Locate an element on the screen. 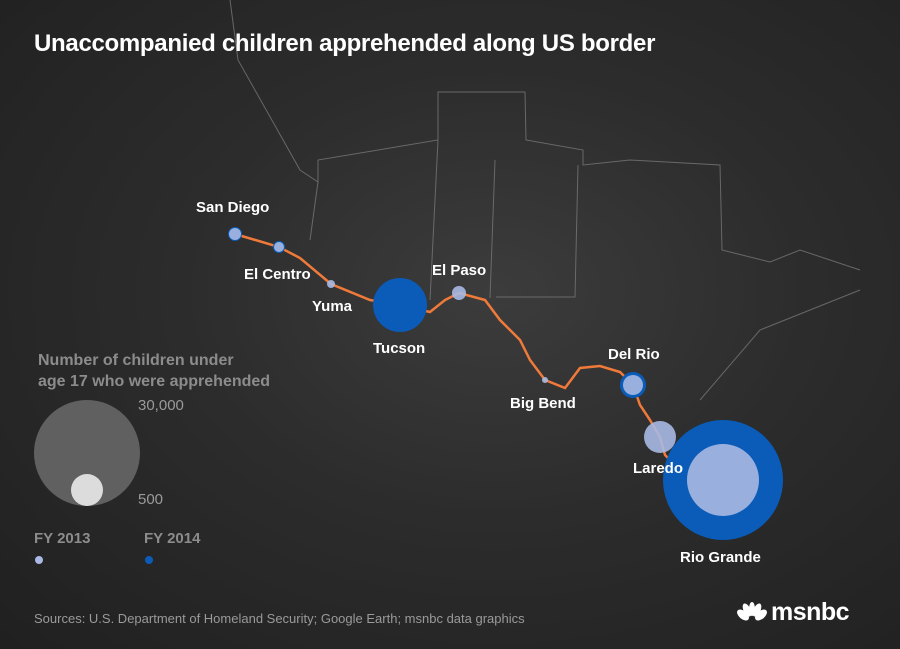  legend-title-line: age 17 who were apprehended is located at coordinates (154, 381).